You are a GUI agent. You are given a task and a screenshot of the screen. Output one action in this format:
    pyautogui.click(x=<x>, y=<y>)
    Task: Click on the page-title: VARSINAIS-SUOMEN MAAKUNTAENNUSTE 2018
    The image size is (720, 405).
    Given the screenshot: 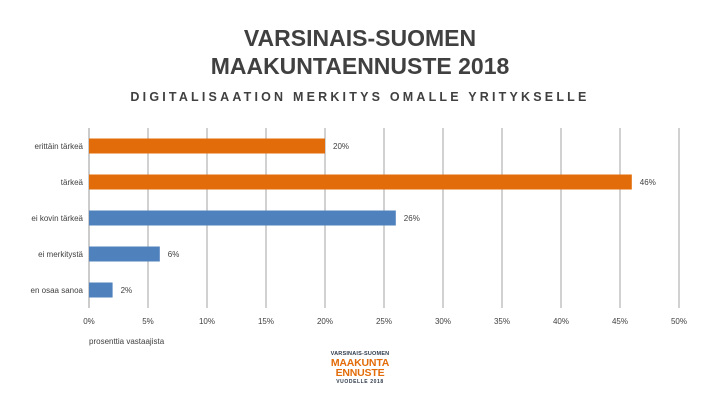 What is the action you would take?
    pyautogui.click(x=360, y=52)
    